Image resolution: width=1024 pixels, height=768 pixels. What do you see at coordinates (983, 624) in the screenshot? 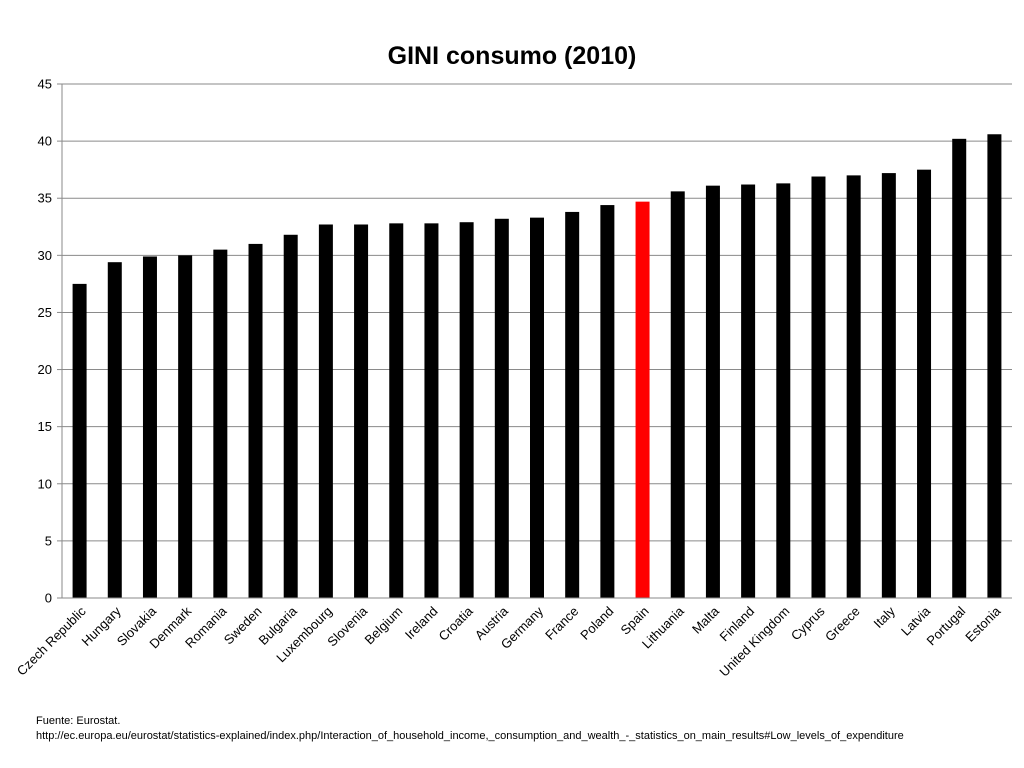
I see `x-category-label: Estonia` at bounding box center [983, 624].